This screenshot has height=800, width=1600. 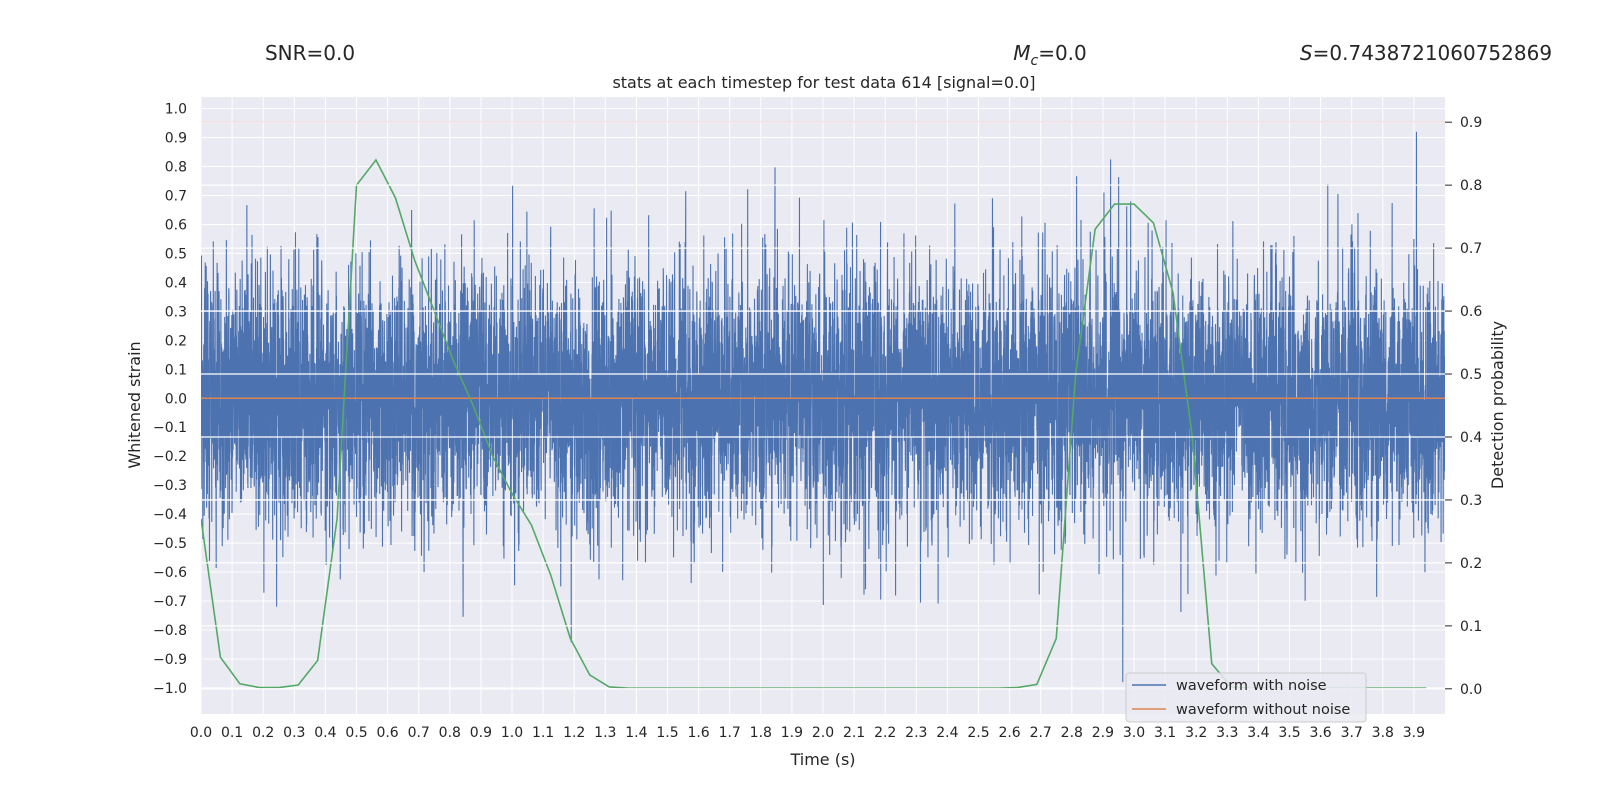 What do you see at coordinates (761, 733) in the screenshot?
I see `x-tick-label: 1.8` at bounding box center [761, 733].